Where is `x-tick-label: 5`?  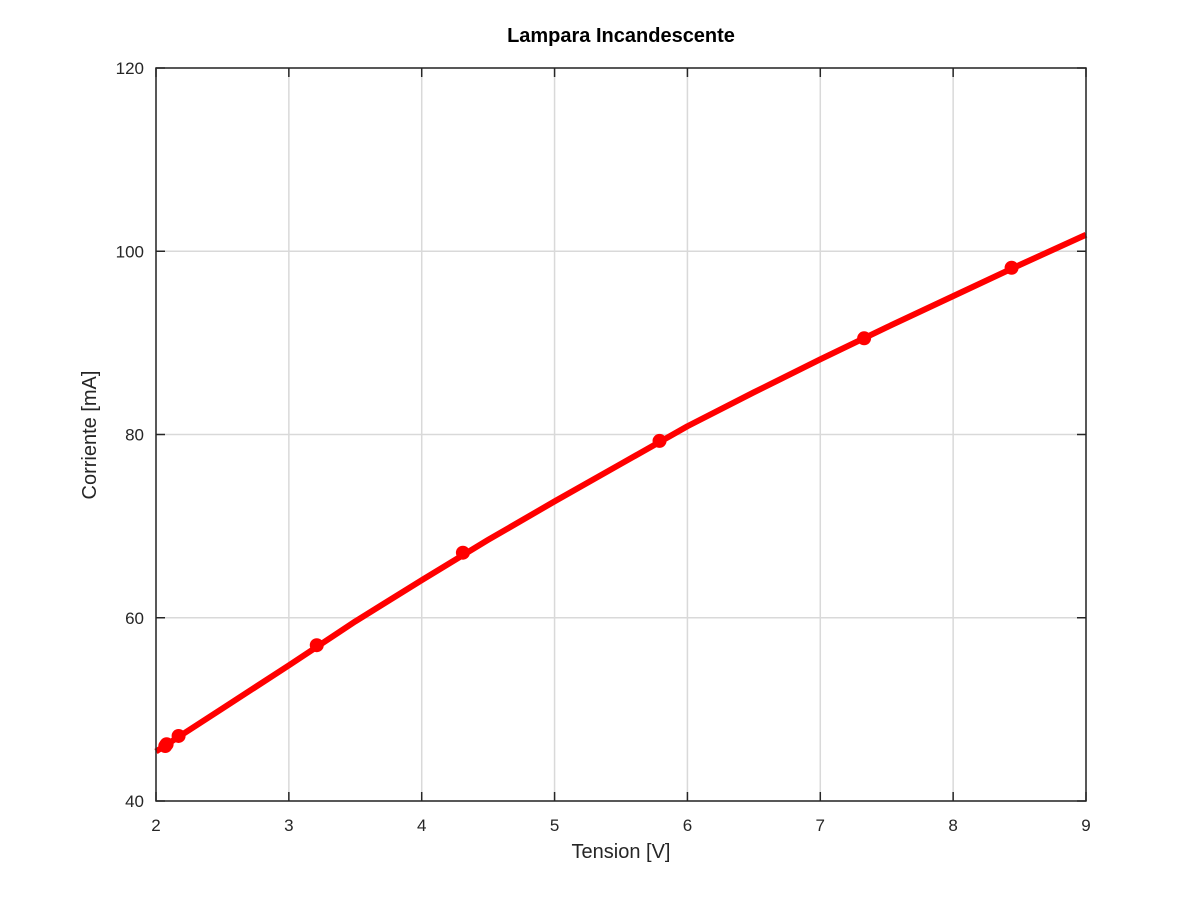
x-tick-label: 5 is located at coordinates (554, 825).